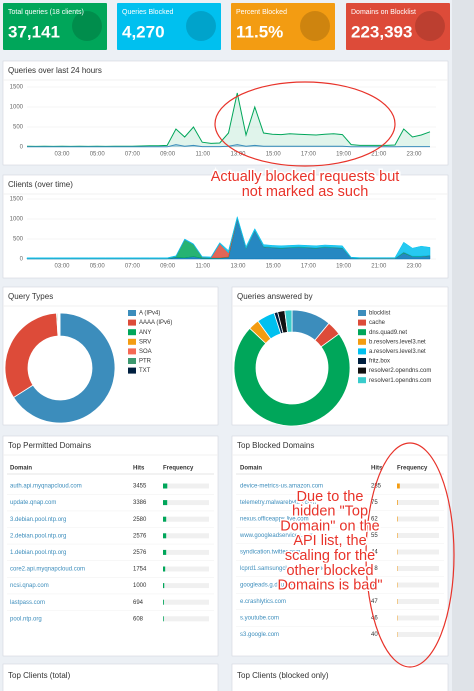 This screenshot has width=474, height=691. What do you see at coordinates (38, 536) in the screenshot?
I see `domain-link: 2.debian.pool.ntp.org` at bounding box center [38, 536].